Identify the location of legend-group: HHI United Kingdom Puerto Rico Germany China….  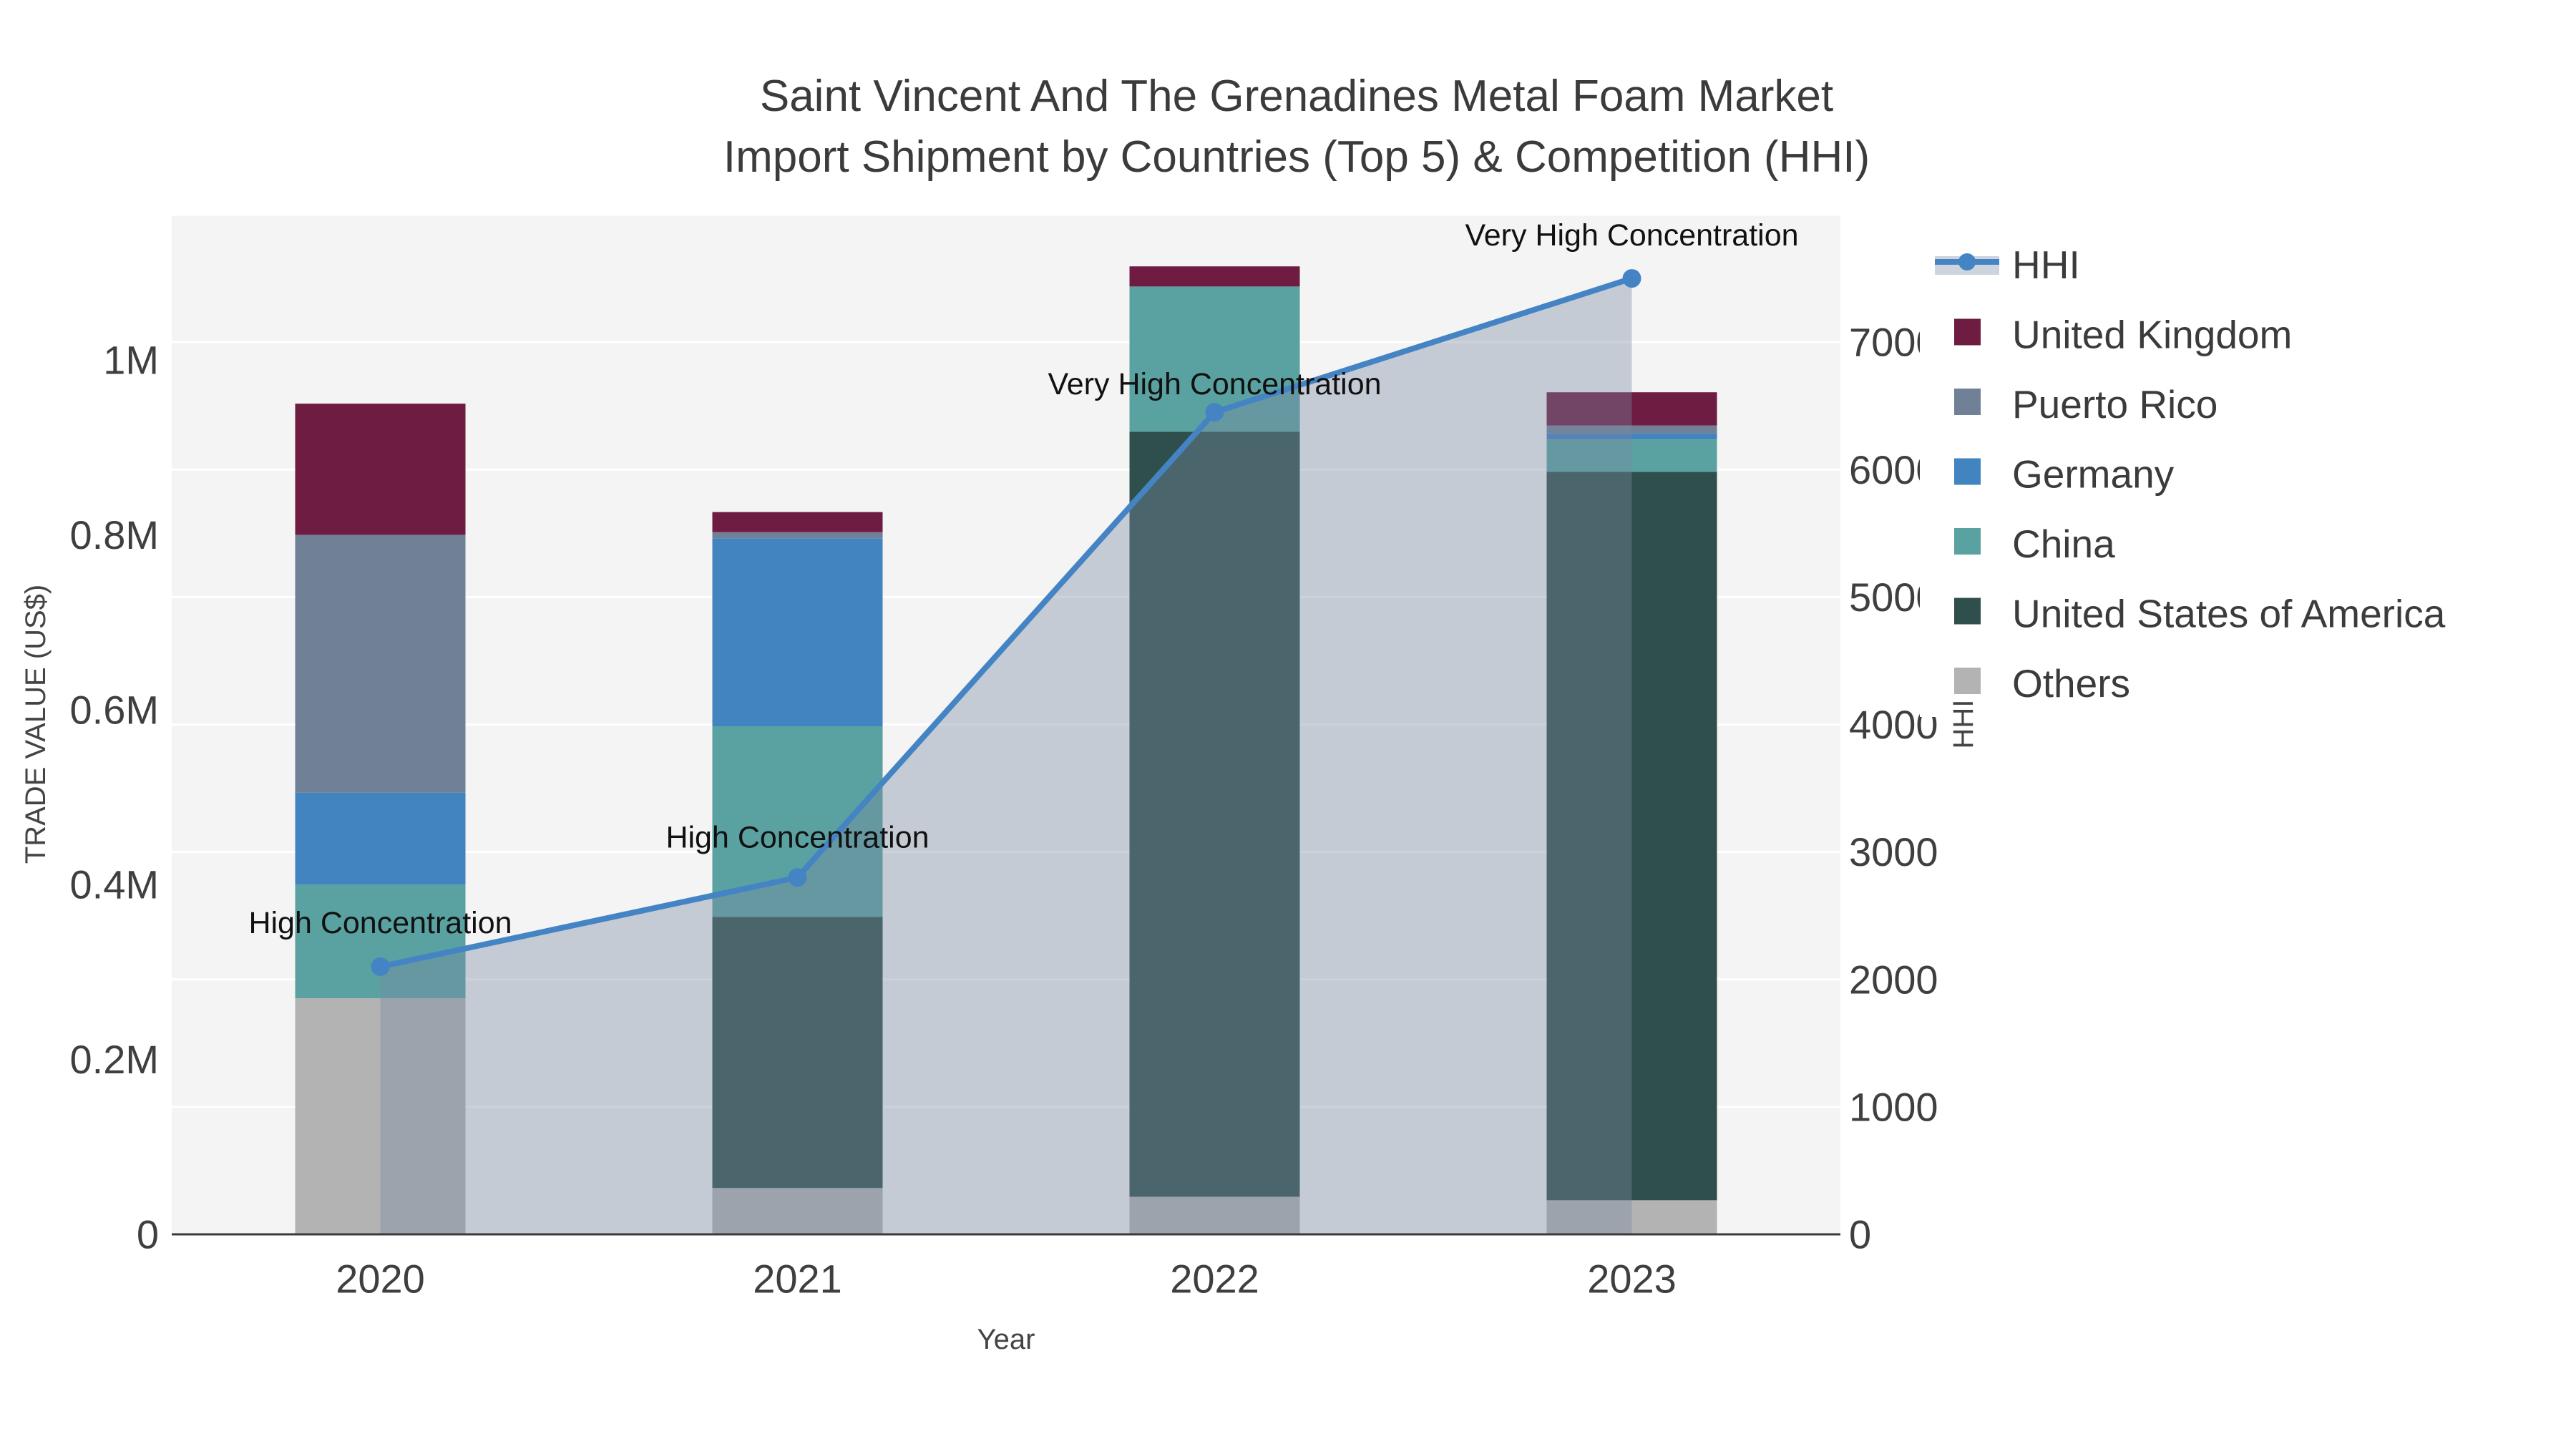
(2190, 474).